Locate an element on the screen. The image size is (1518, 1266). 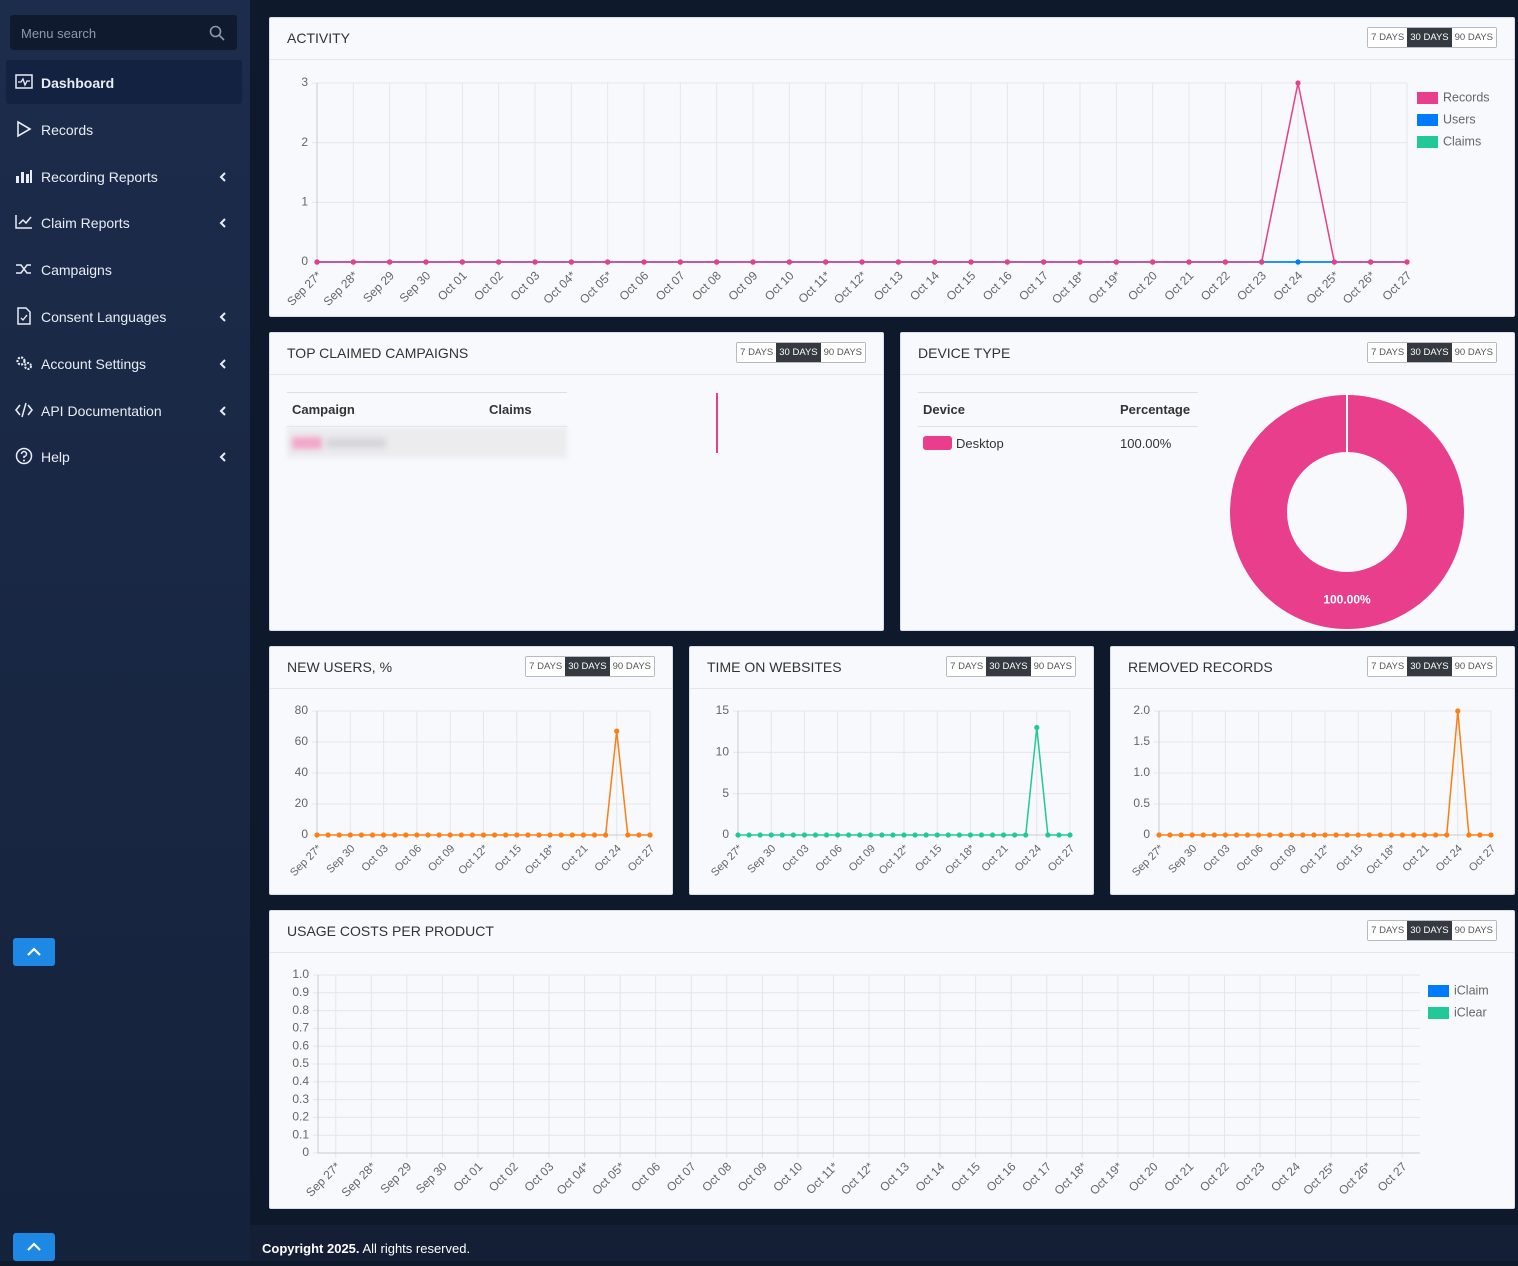
table-header: Device is located at coordinates (944, 409).